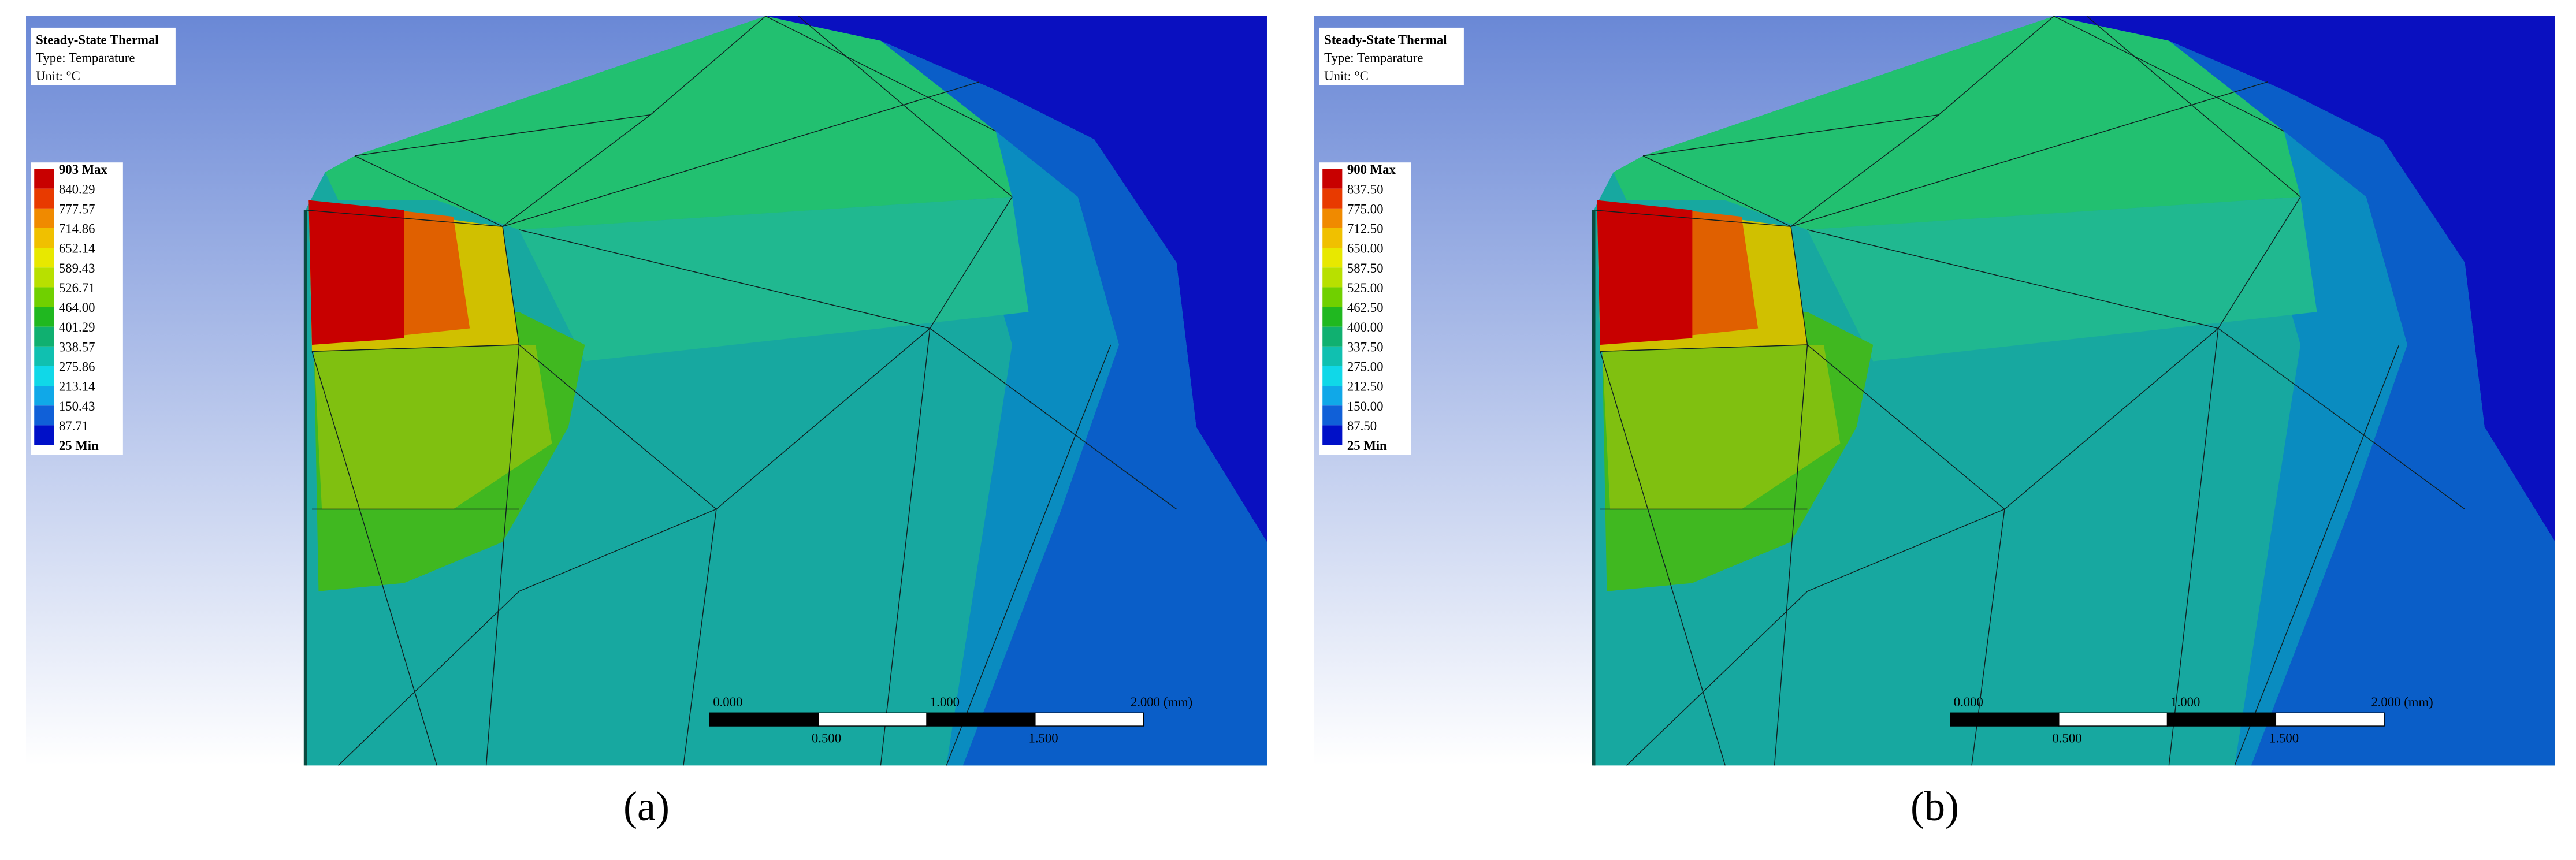 The width and height of the screenshot is (2576, 860). Describe the element at coordinates (1366, 407) in the screenshot. I see `legend-label: 150.00` at that location.